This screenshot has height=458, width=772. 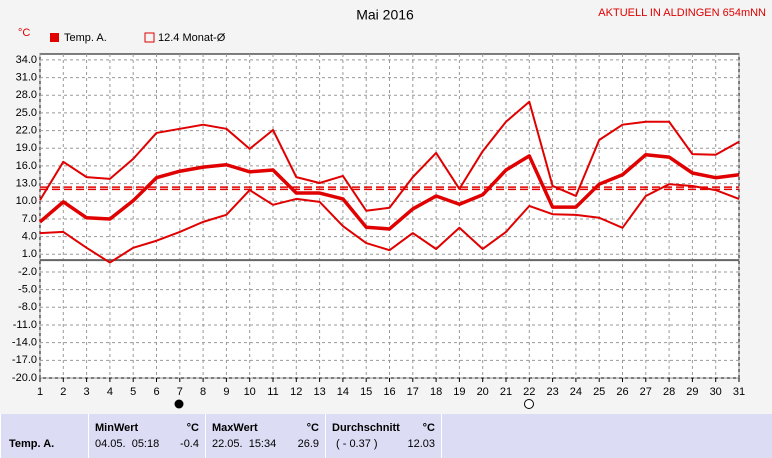 I want to click on y-tick-label: 1.0, so click(x=29, y=254).